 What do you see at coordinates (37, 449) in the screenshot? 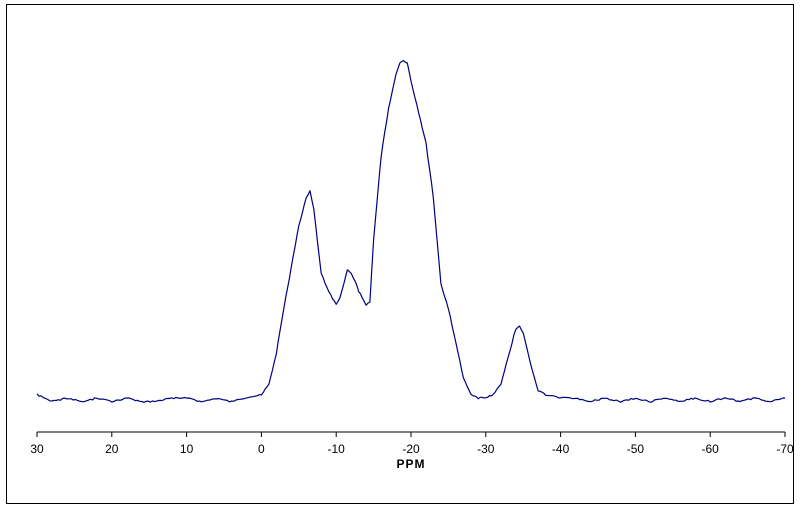
I see `x-tick-label: 30` at bounding box center [37, 449].